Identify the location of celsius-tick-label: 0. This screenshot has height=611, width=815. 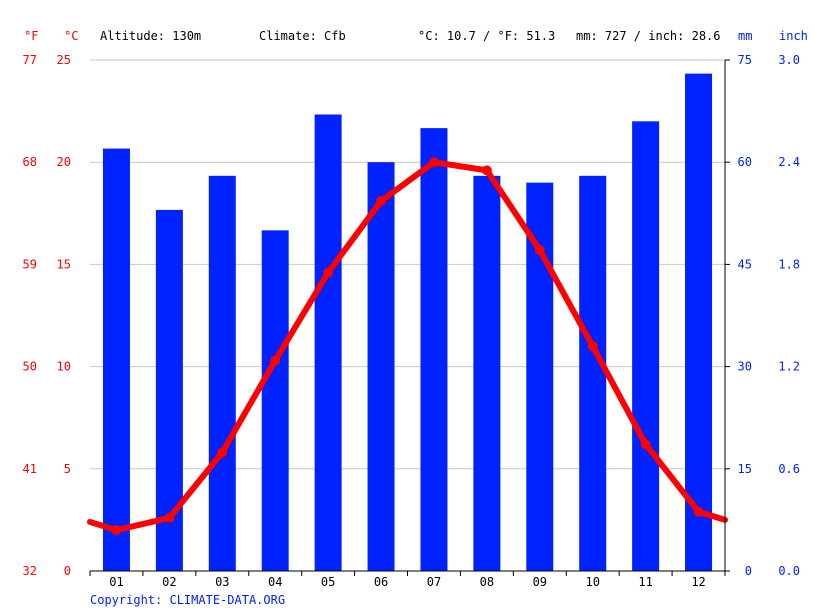
(67, 571).